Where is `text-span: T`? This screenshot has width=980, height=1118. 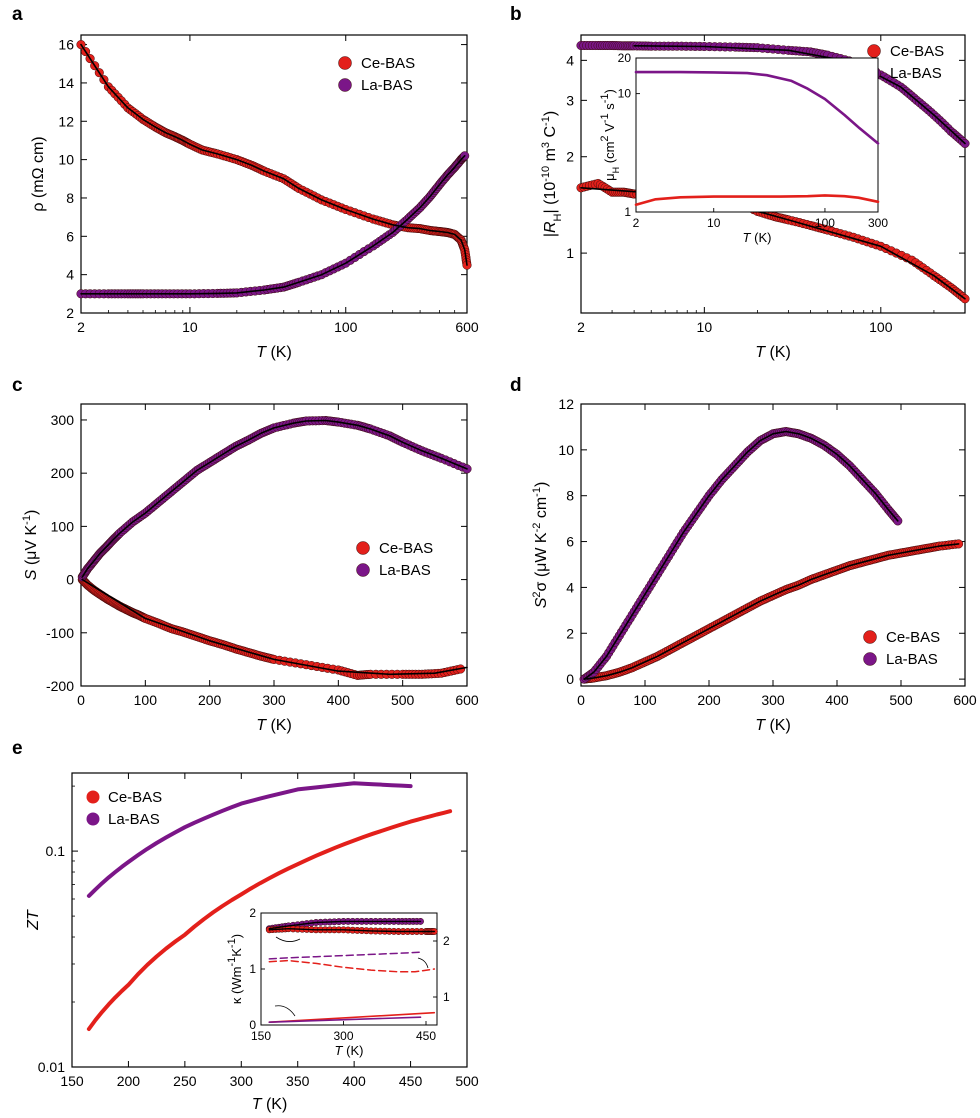 text-span: T is located at coordinates (747, 237).